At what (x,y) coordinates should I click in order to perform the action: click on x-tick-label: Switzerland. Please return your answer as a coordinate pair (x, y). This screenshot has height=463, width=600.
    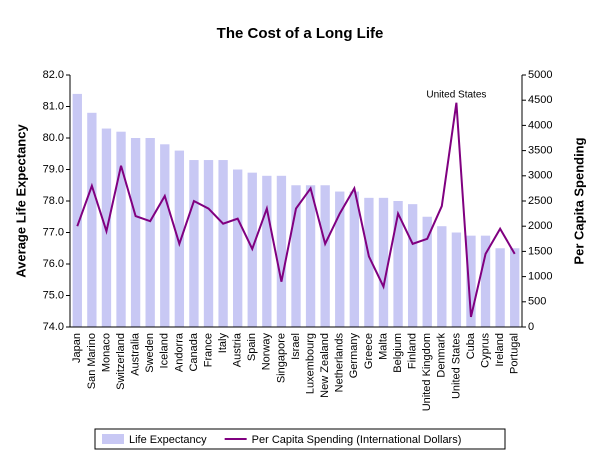
    Looking at the image, I should click on (121, 361).